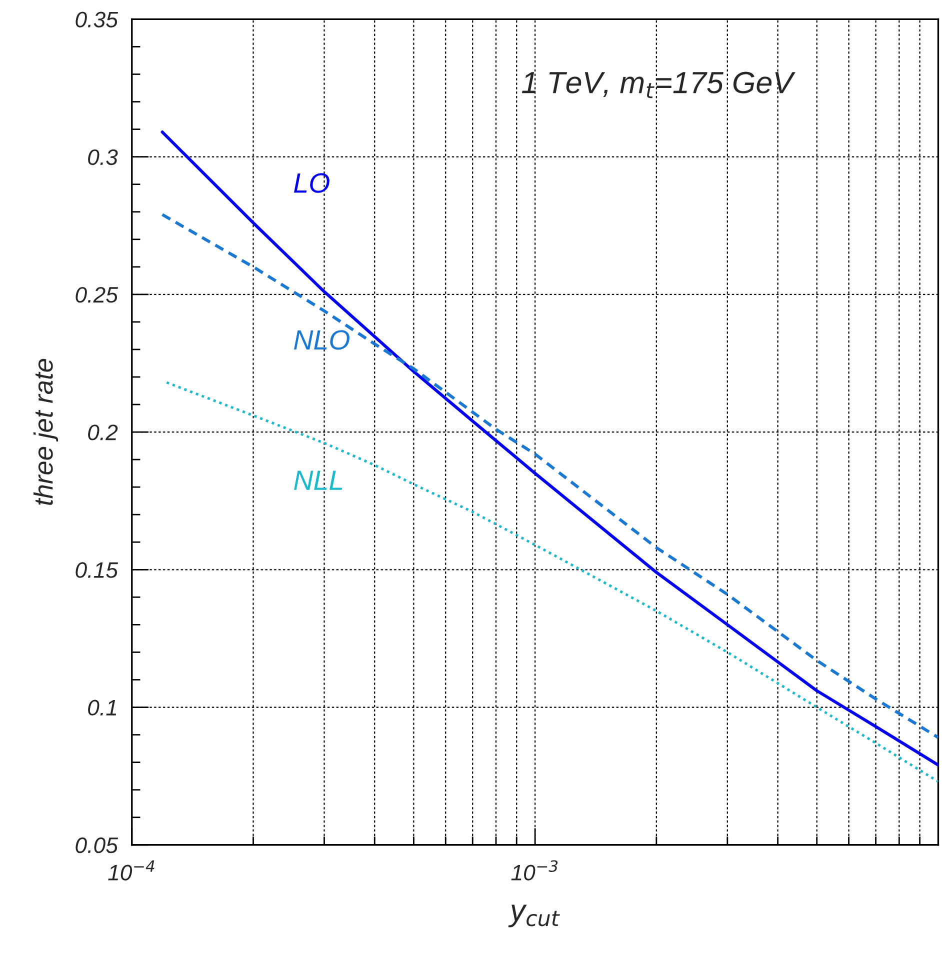 This screenshot has width=942, height=959. Describe the element at coordinates (322, 340) in the screenshot. I see `series-label: NLO` at that location.